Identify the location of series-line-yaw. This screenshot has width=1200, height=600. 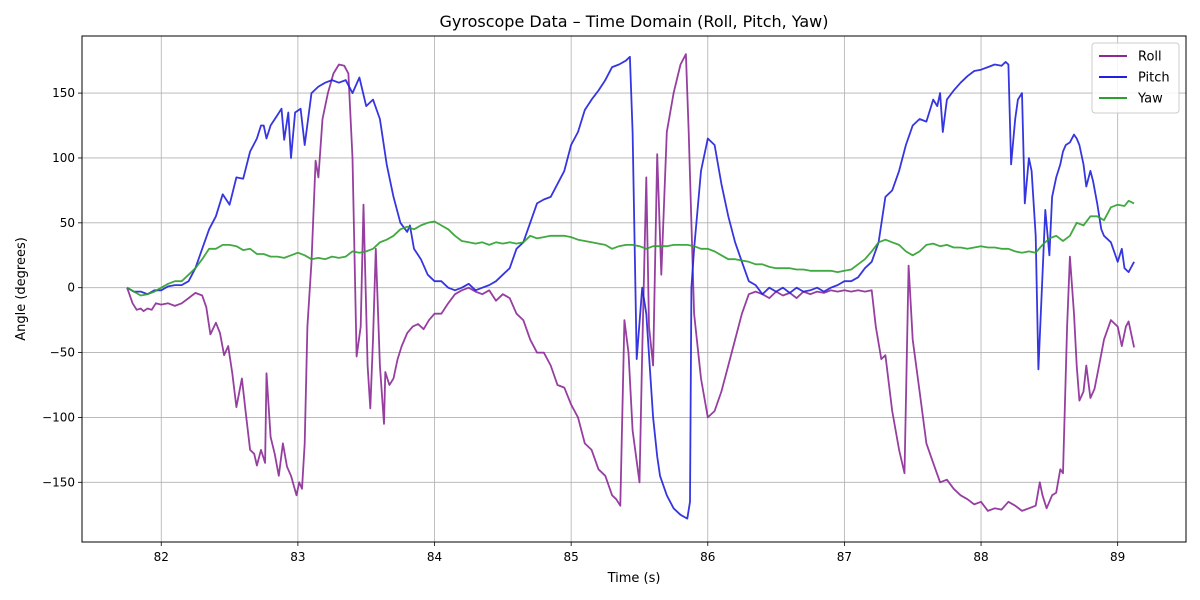
(630, 248).